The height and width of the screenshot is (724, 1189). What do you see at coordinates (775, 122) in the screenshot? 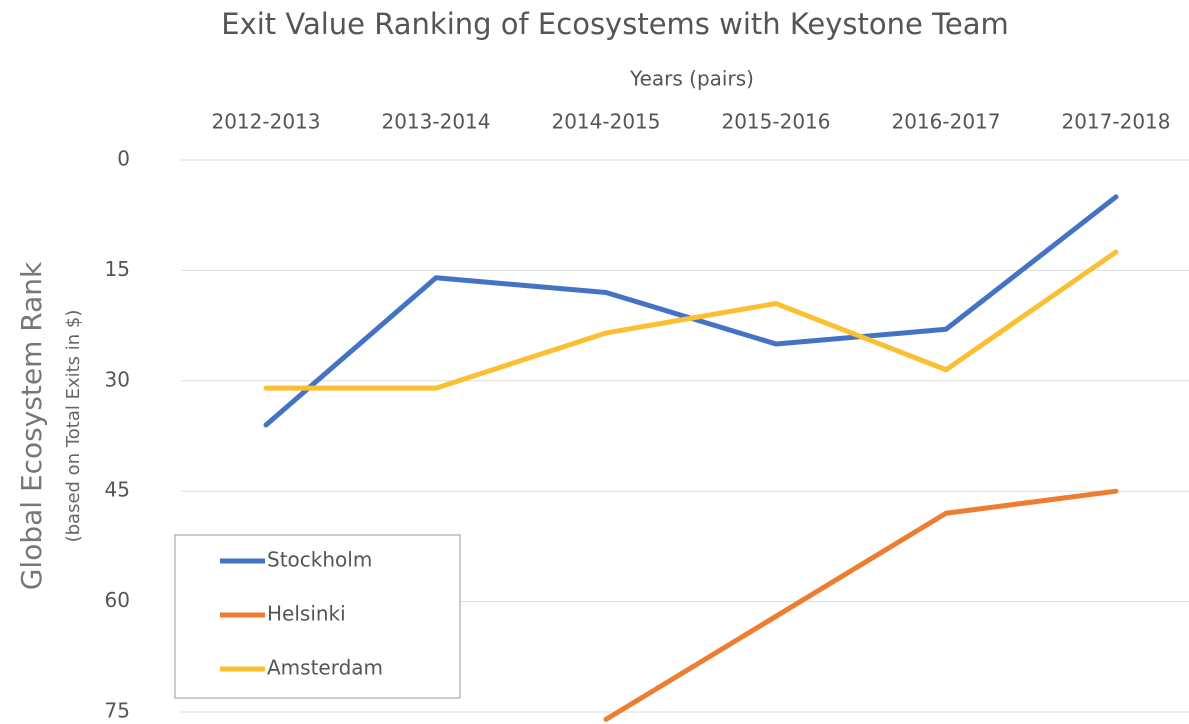
I see `x-tick-label: 2015-2016` at bounding box center [775, 122].